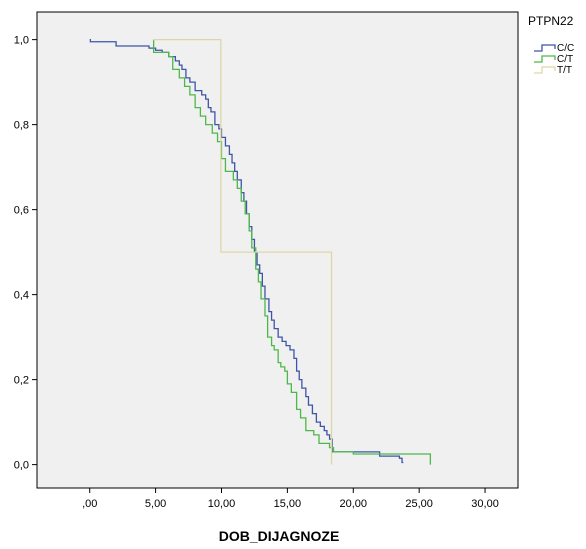 The height and width of the screenshot is (549, 586). Describe the element at coordinates (222, 504) in the screenshot. I see `x-tick-label: 10,00` at that location.